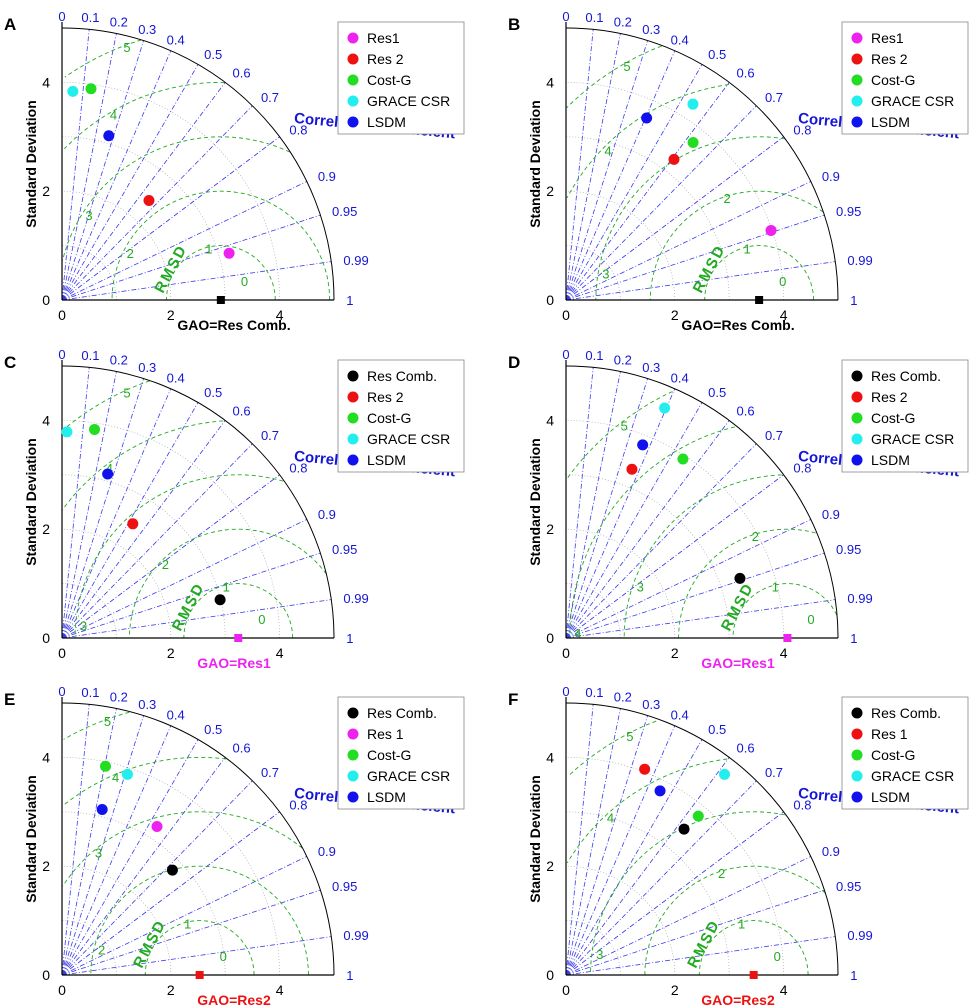 The image size is (969, 1006). What do you see at coordinates (213, 729) in the screenshot?
I see `corr-tick-label: 0.5` at bounding box center [213, 729].